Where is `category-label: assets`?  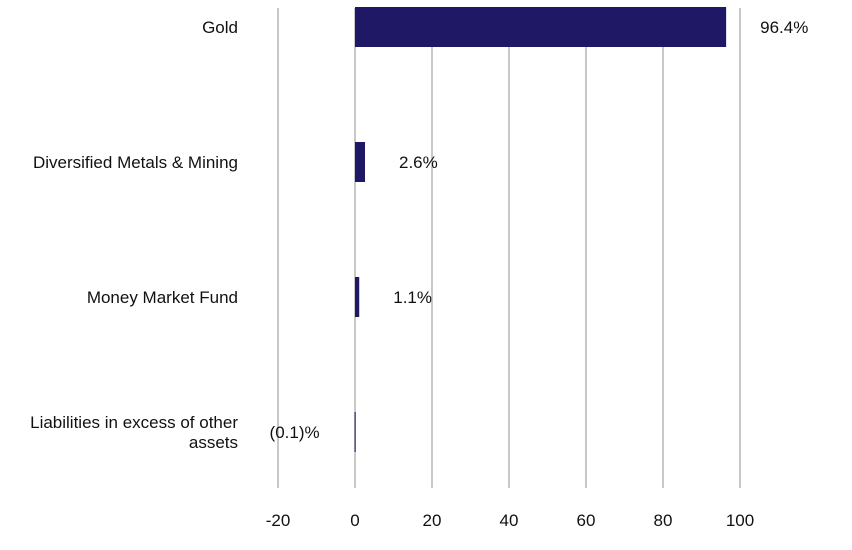 category-label: assets is located at coordinates (213, 442).